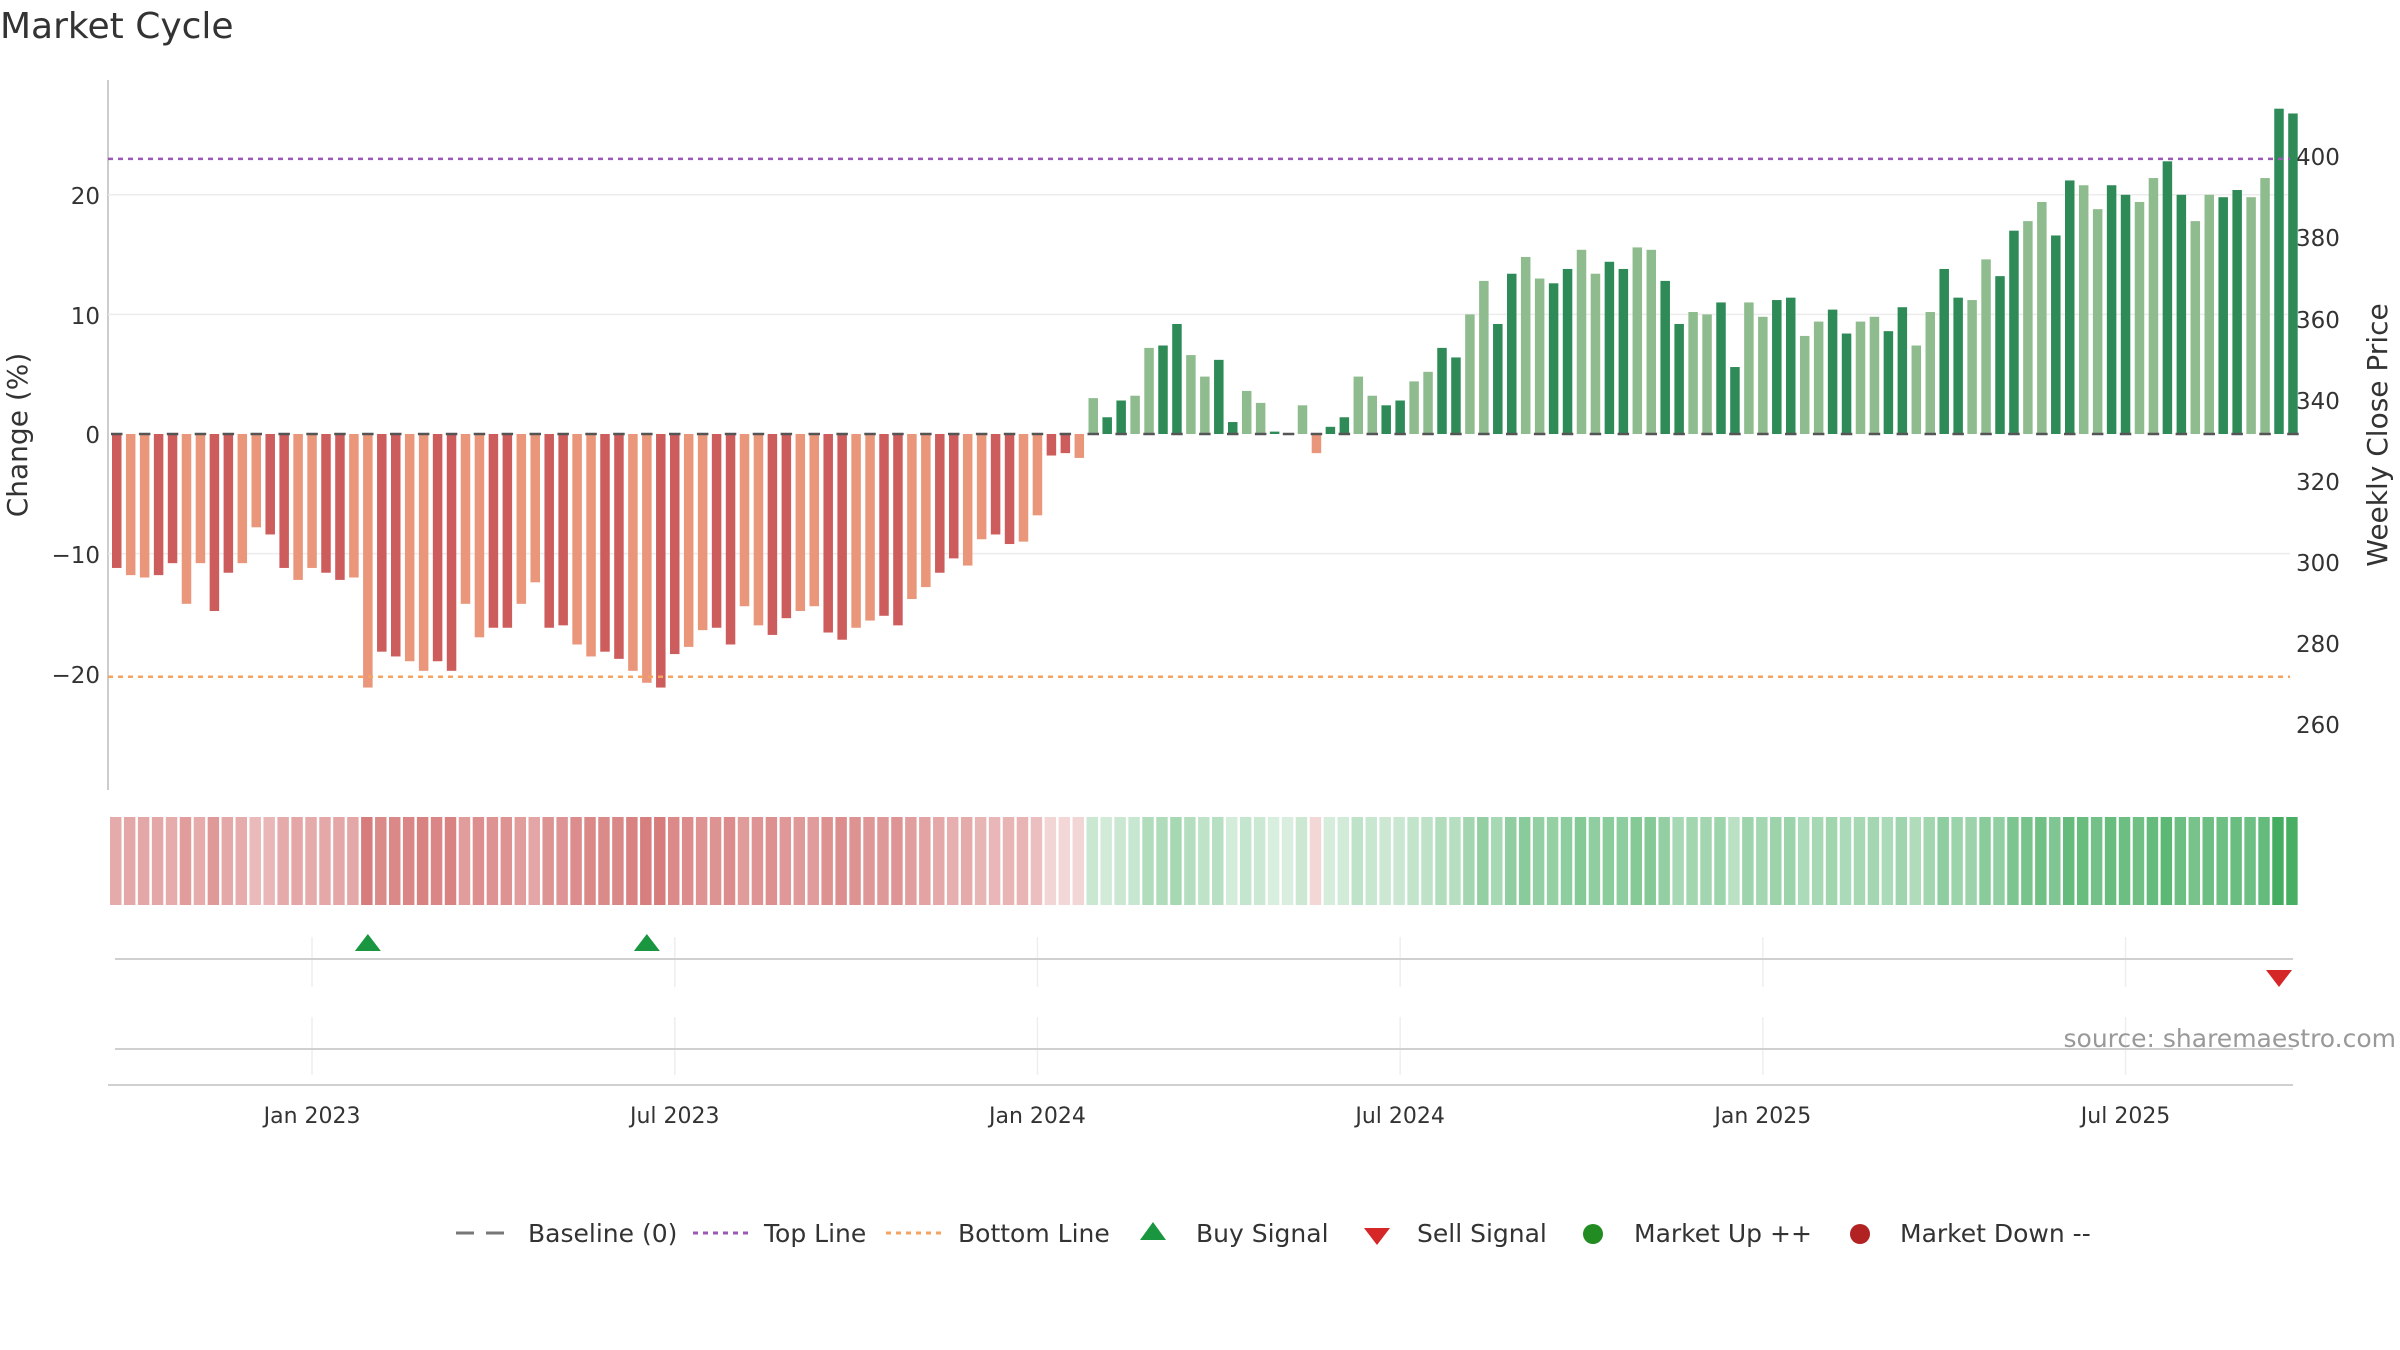  I want to click on buy-signal-marker, so click(646, 942).